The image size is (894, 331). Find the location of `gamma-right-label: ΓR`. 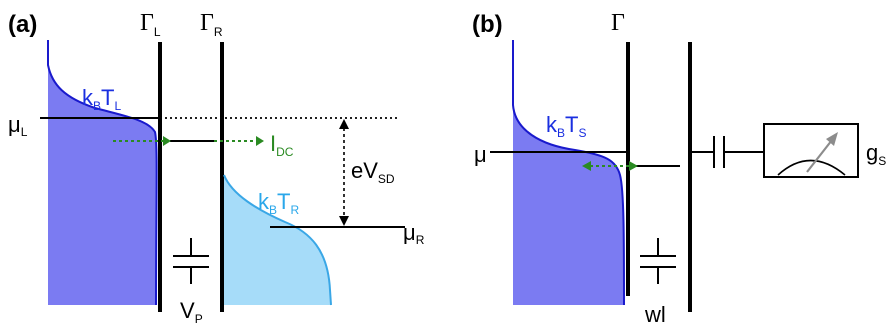

gamma-right-label: ΓR is located at coordinates (211, 24).